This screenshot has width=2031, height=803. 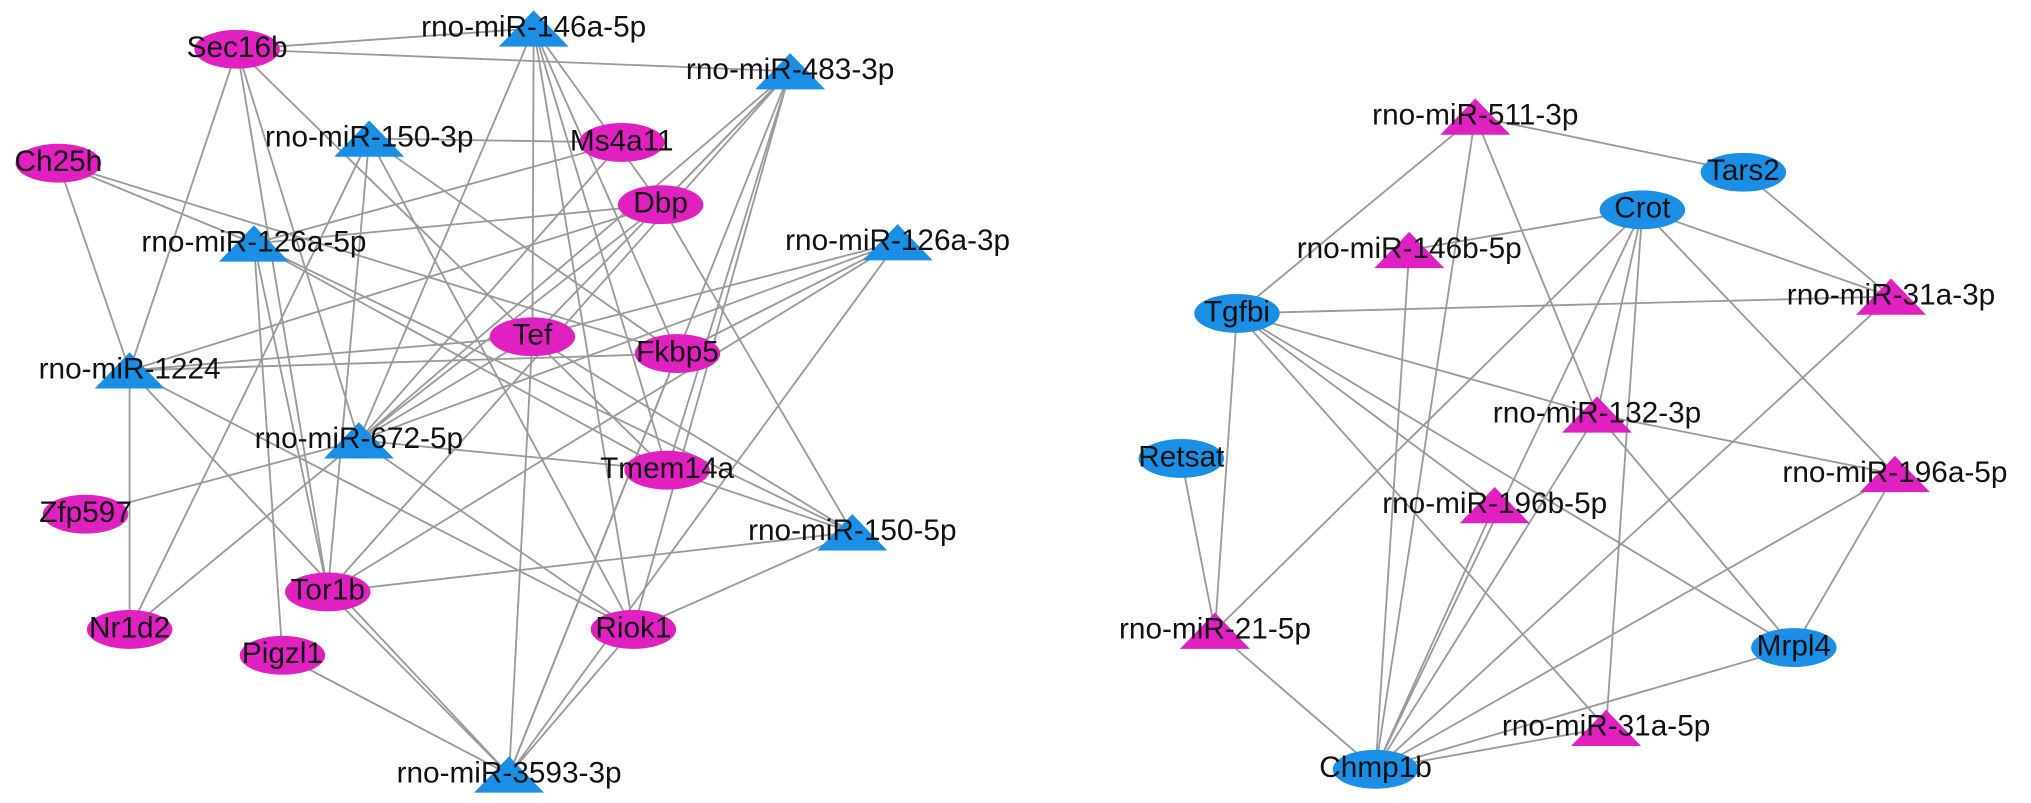 I want to click on node-label: rno-miR-150-5p, so click(x=852, y=530).